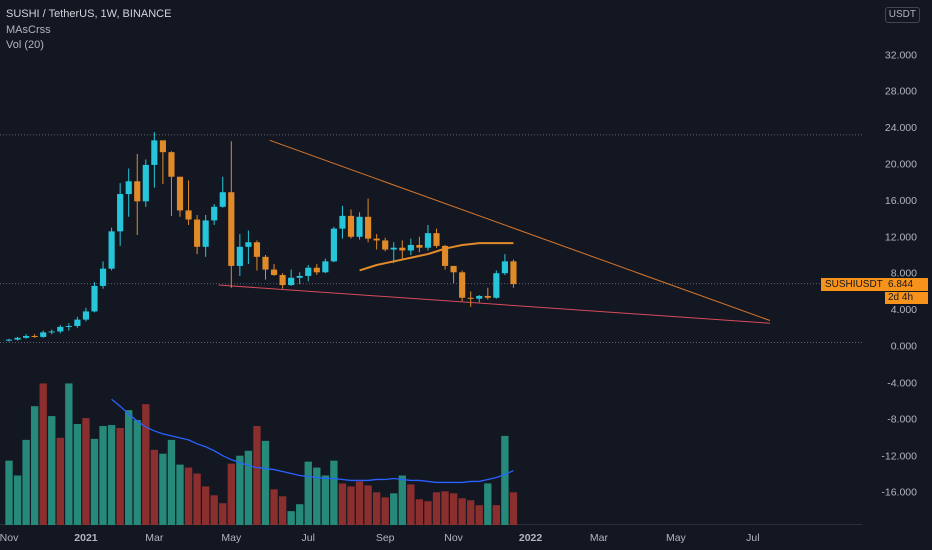  Describe the element at coordinates (308, 538) in the screenshot. I see `x-axis-tick-label: Jul` at that location.